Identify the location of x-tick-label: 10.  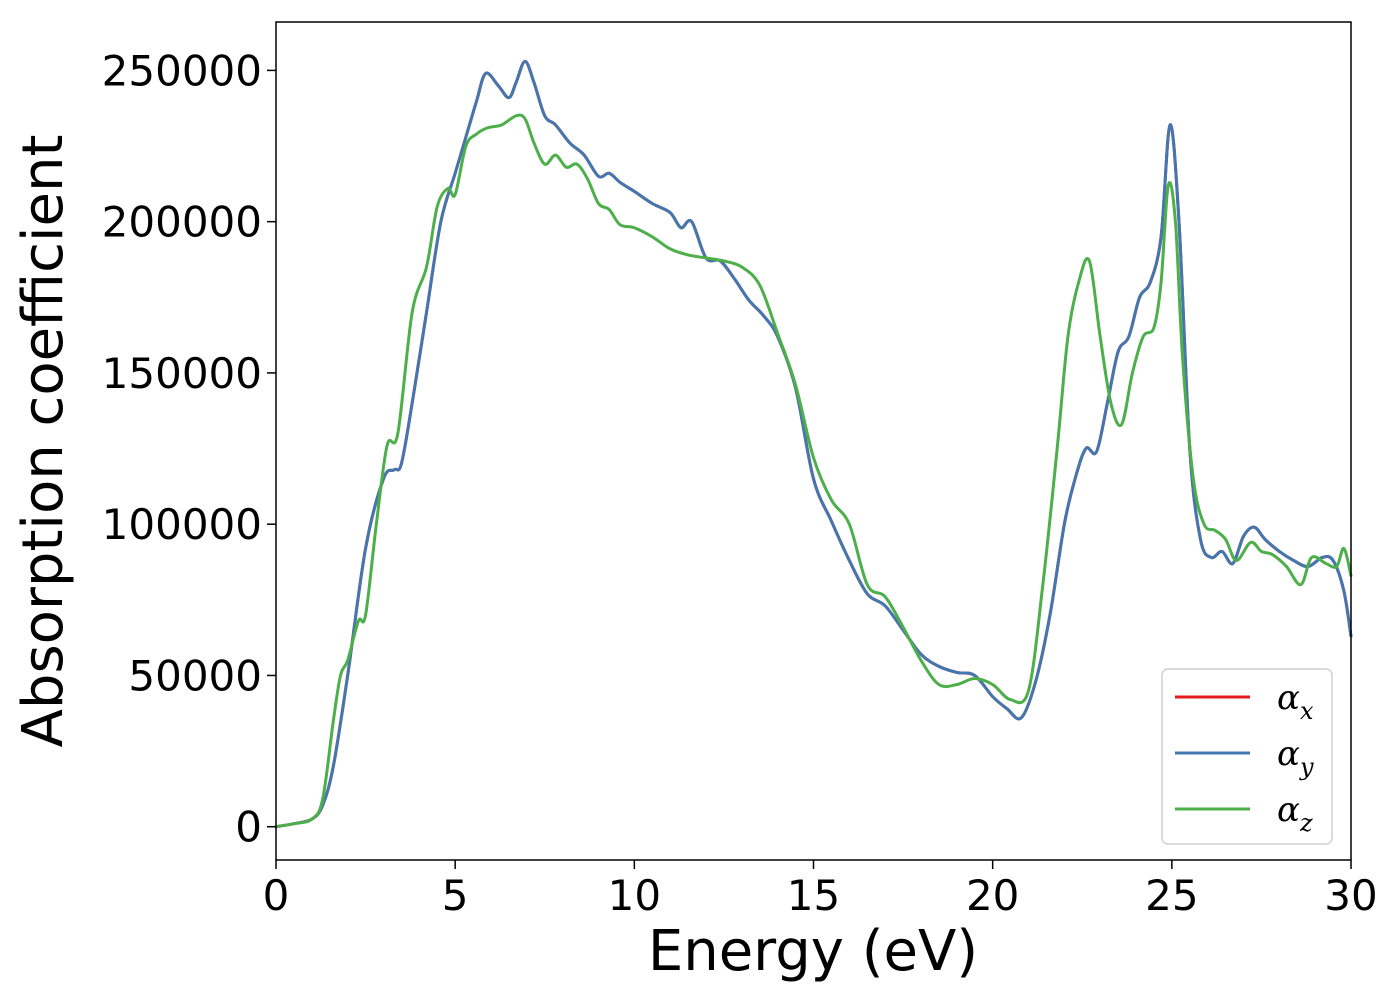
(634, 895).